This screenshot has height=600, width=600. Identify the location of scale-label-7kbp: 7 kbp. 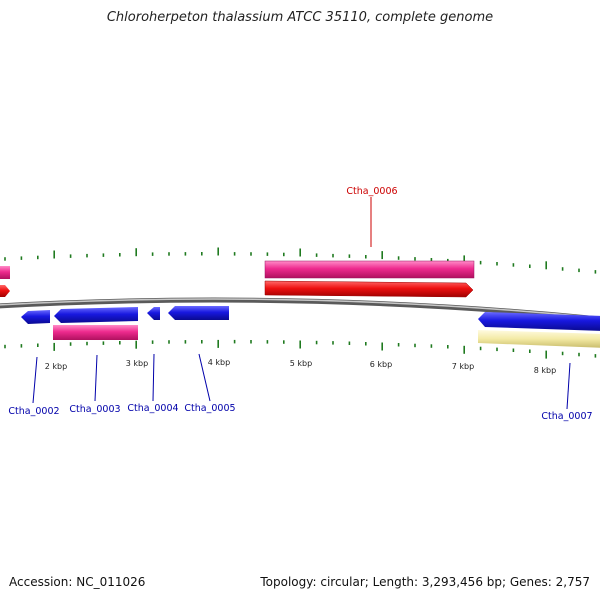
(463, 366).